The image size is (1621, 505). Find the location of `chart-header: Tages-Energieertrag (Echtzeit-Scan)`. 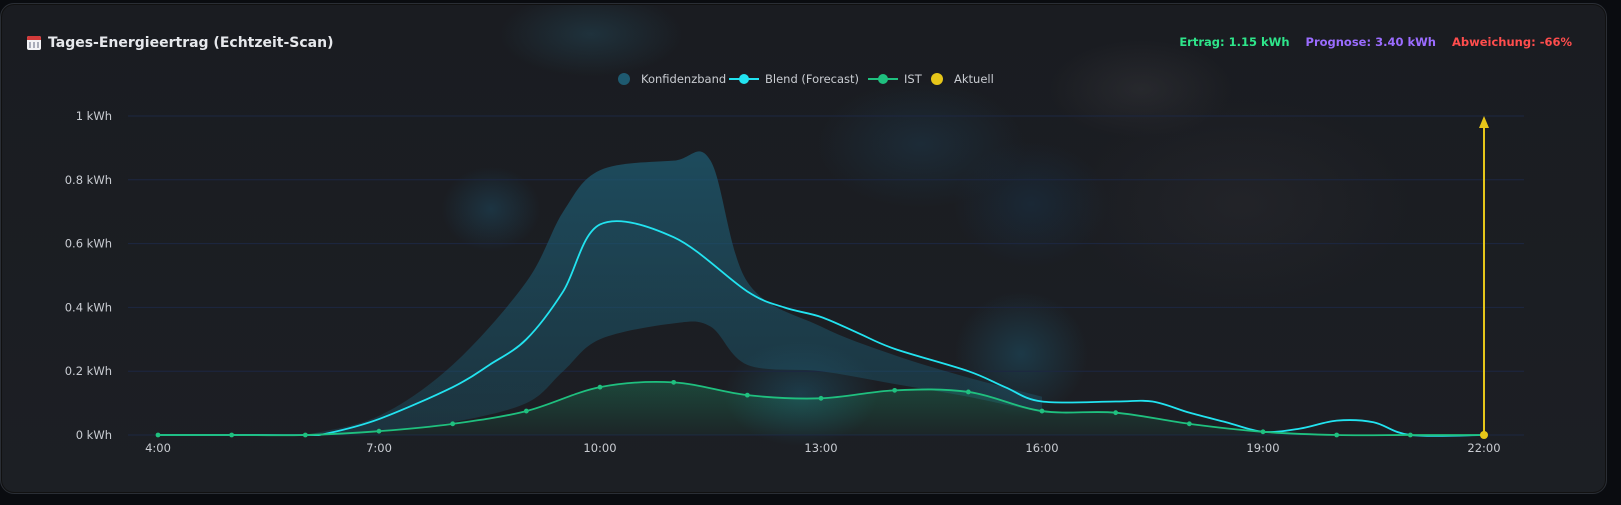

chart-header: Tages-Energieertrag (Echtzeit-Scan) is located at coordinates (180, 43).